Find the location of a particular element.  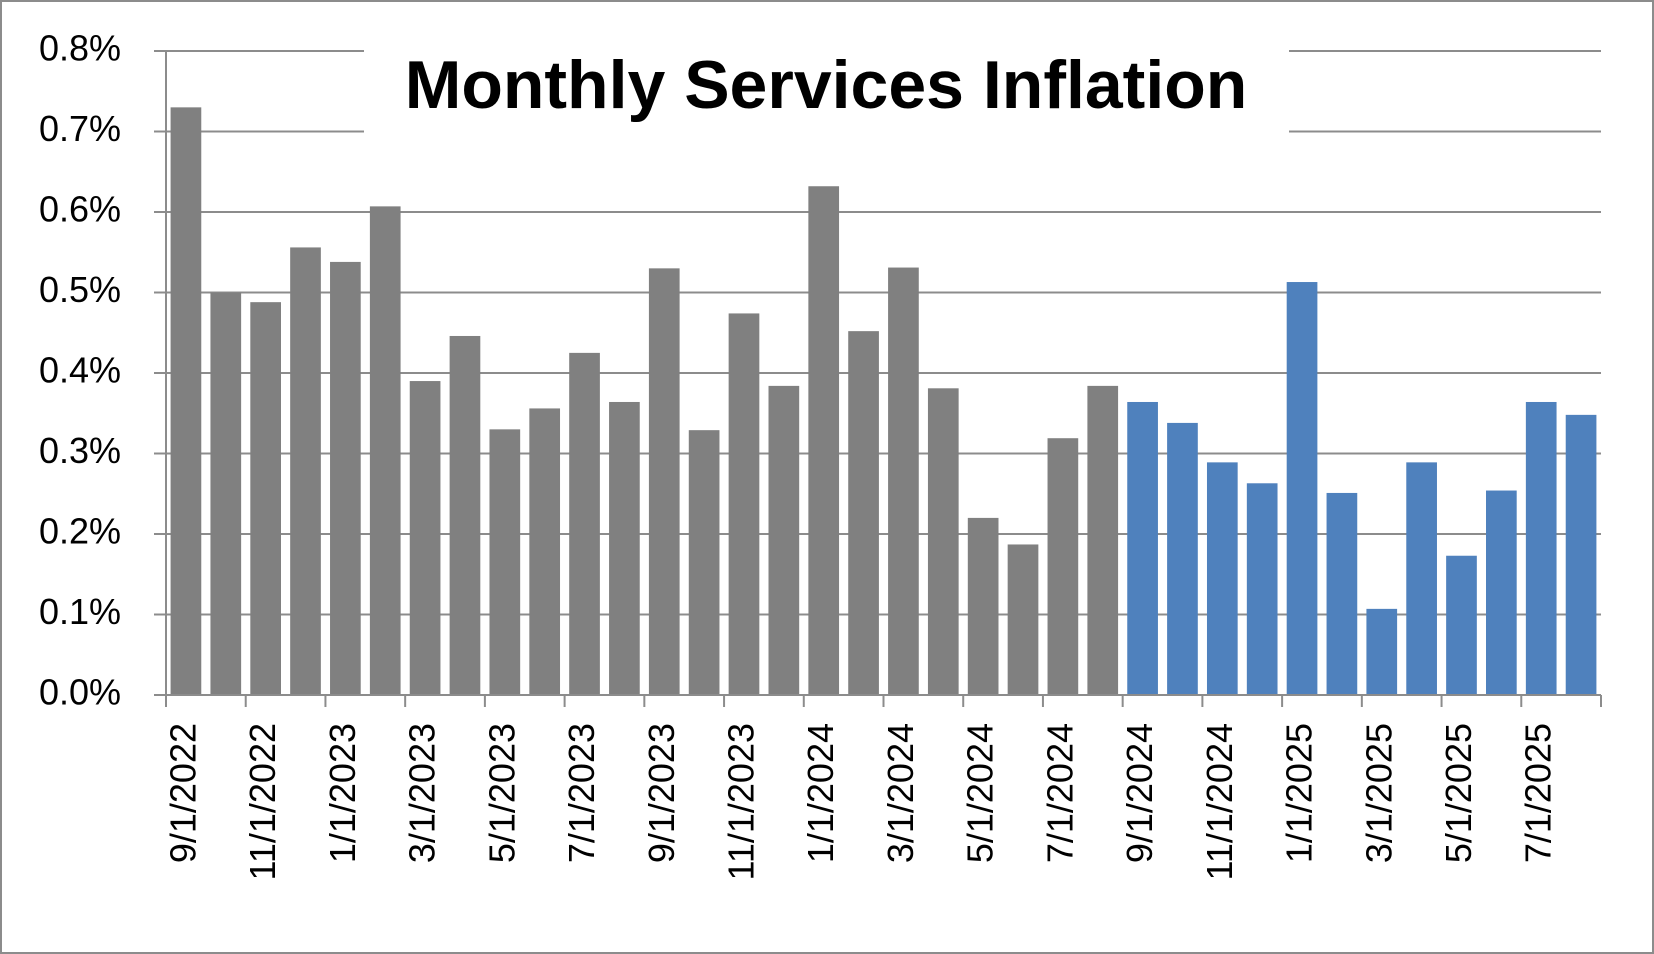

y-tick-label: 0.7% is located at coordinates (80, 128).